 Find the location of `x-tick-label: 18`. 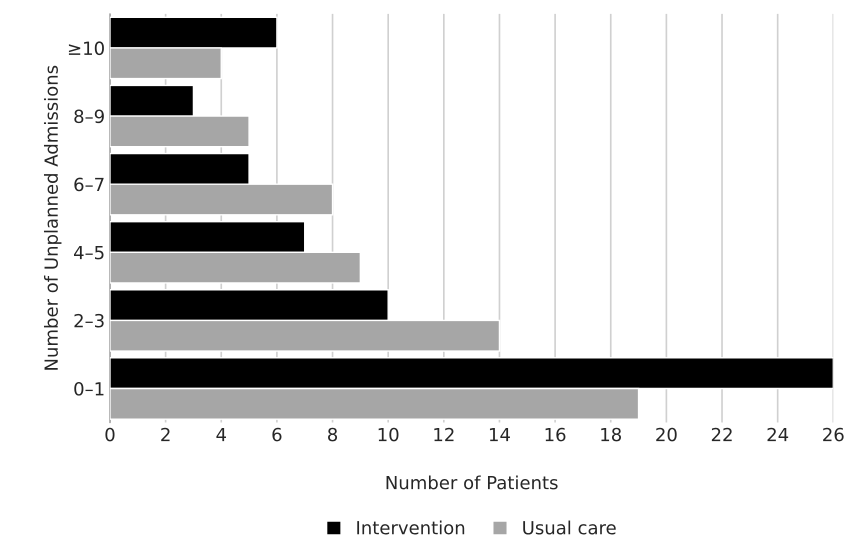

x-tick-label: 18 is located at coordinates (611, 435).